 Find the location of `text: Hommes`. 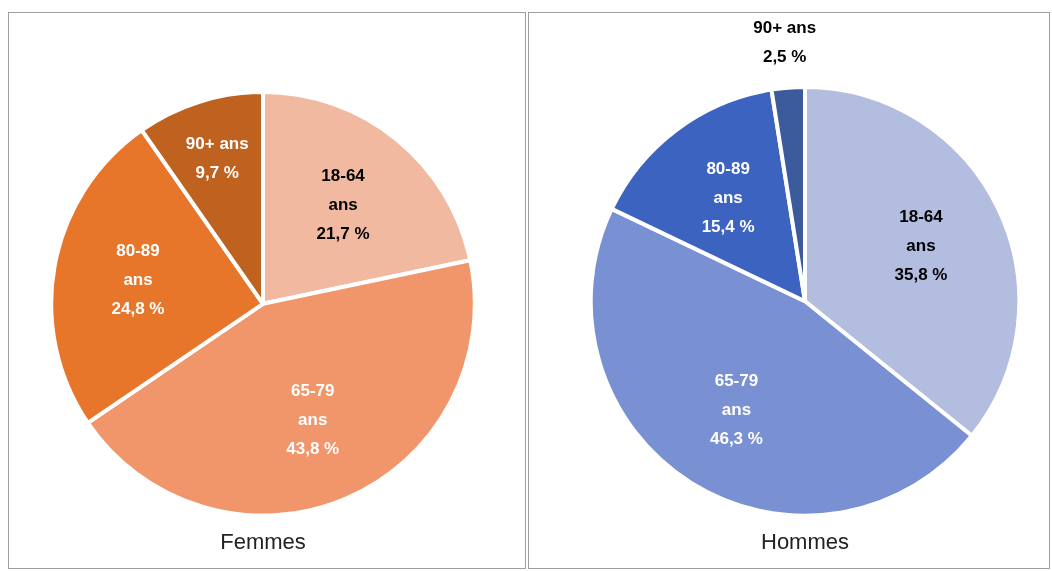

text: Hommes is located at coordinates (805, 541).